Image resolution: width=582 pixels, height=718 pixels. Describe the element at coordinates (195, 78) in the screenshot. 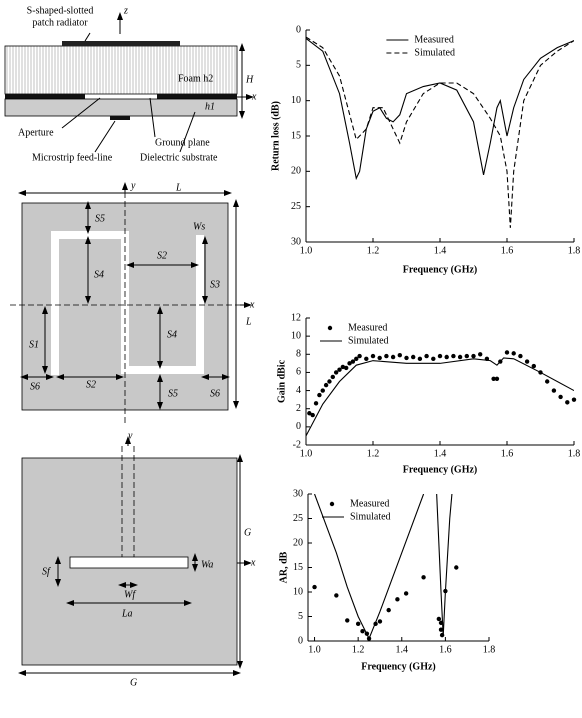

I see `label: Foam h2` at that location.